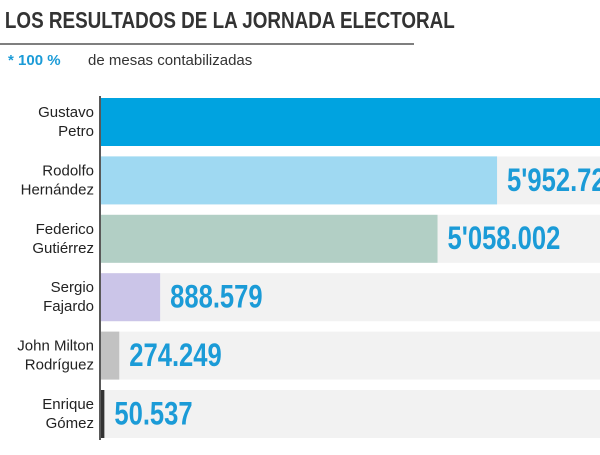 The image size is (600, 455). Describe the element at coordinates (34, 60) in the screenshot. I see `subtitle-highlight: * 100 %` at that location.